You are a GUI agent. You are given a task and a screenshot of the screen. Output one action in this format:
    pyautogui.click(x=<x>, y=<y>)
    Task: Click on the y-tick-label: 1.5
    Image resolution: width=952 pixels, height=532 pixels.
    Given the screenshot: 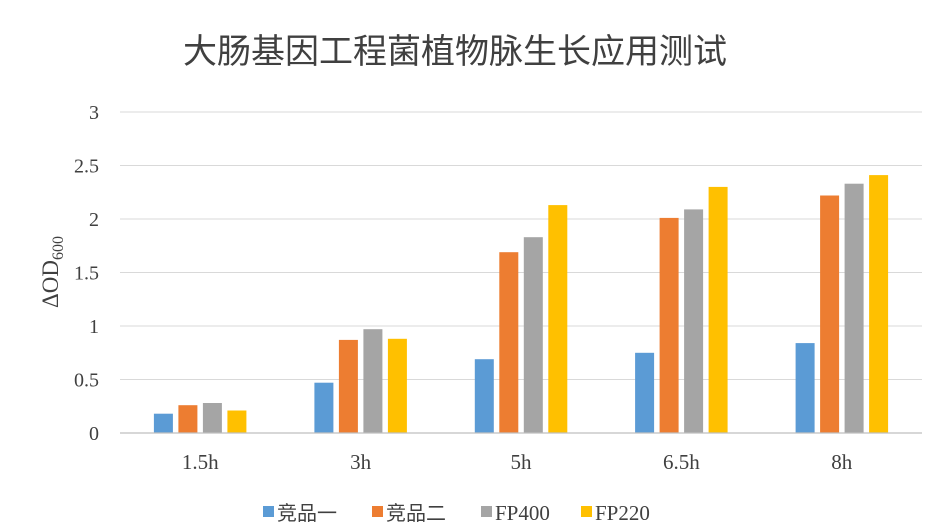 What is the action you would take?
    pyautogui.click(x=86, y=274)
    